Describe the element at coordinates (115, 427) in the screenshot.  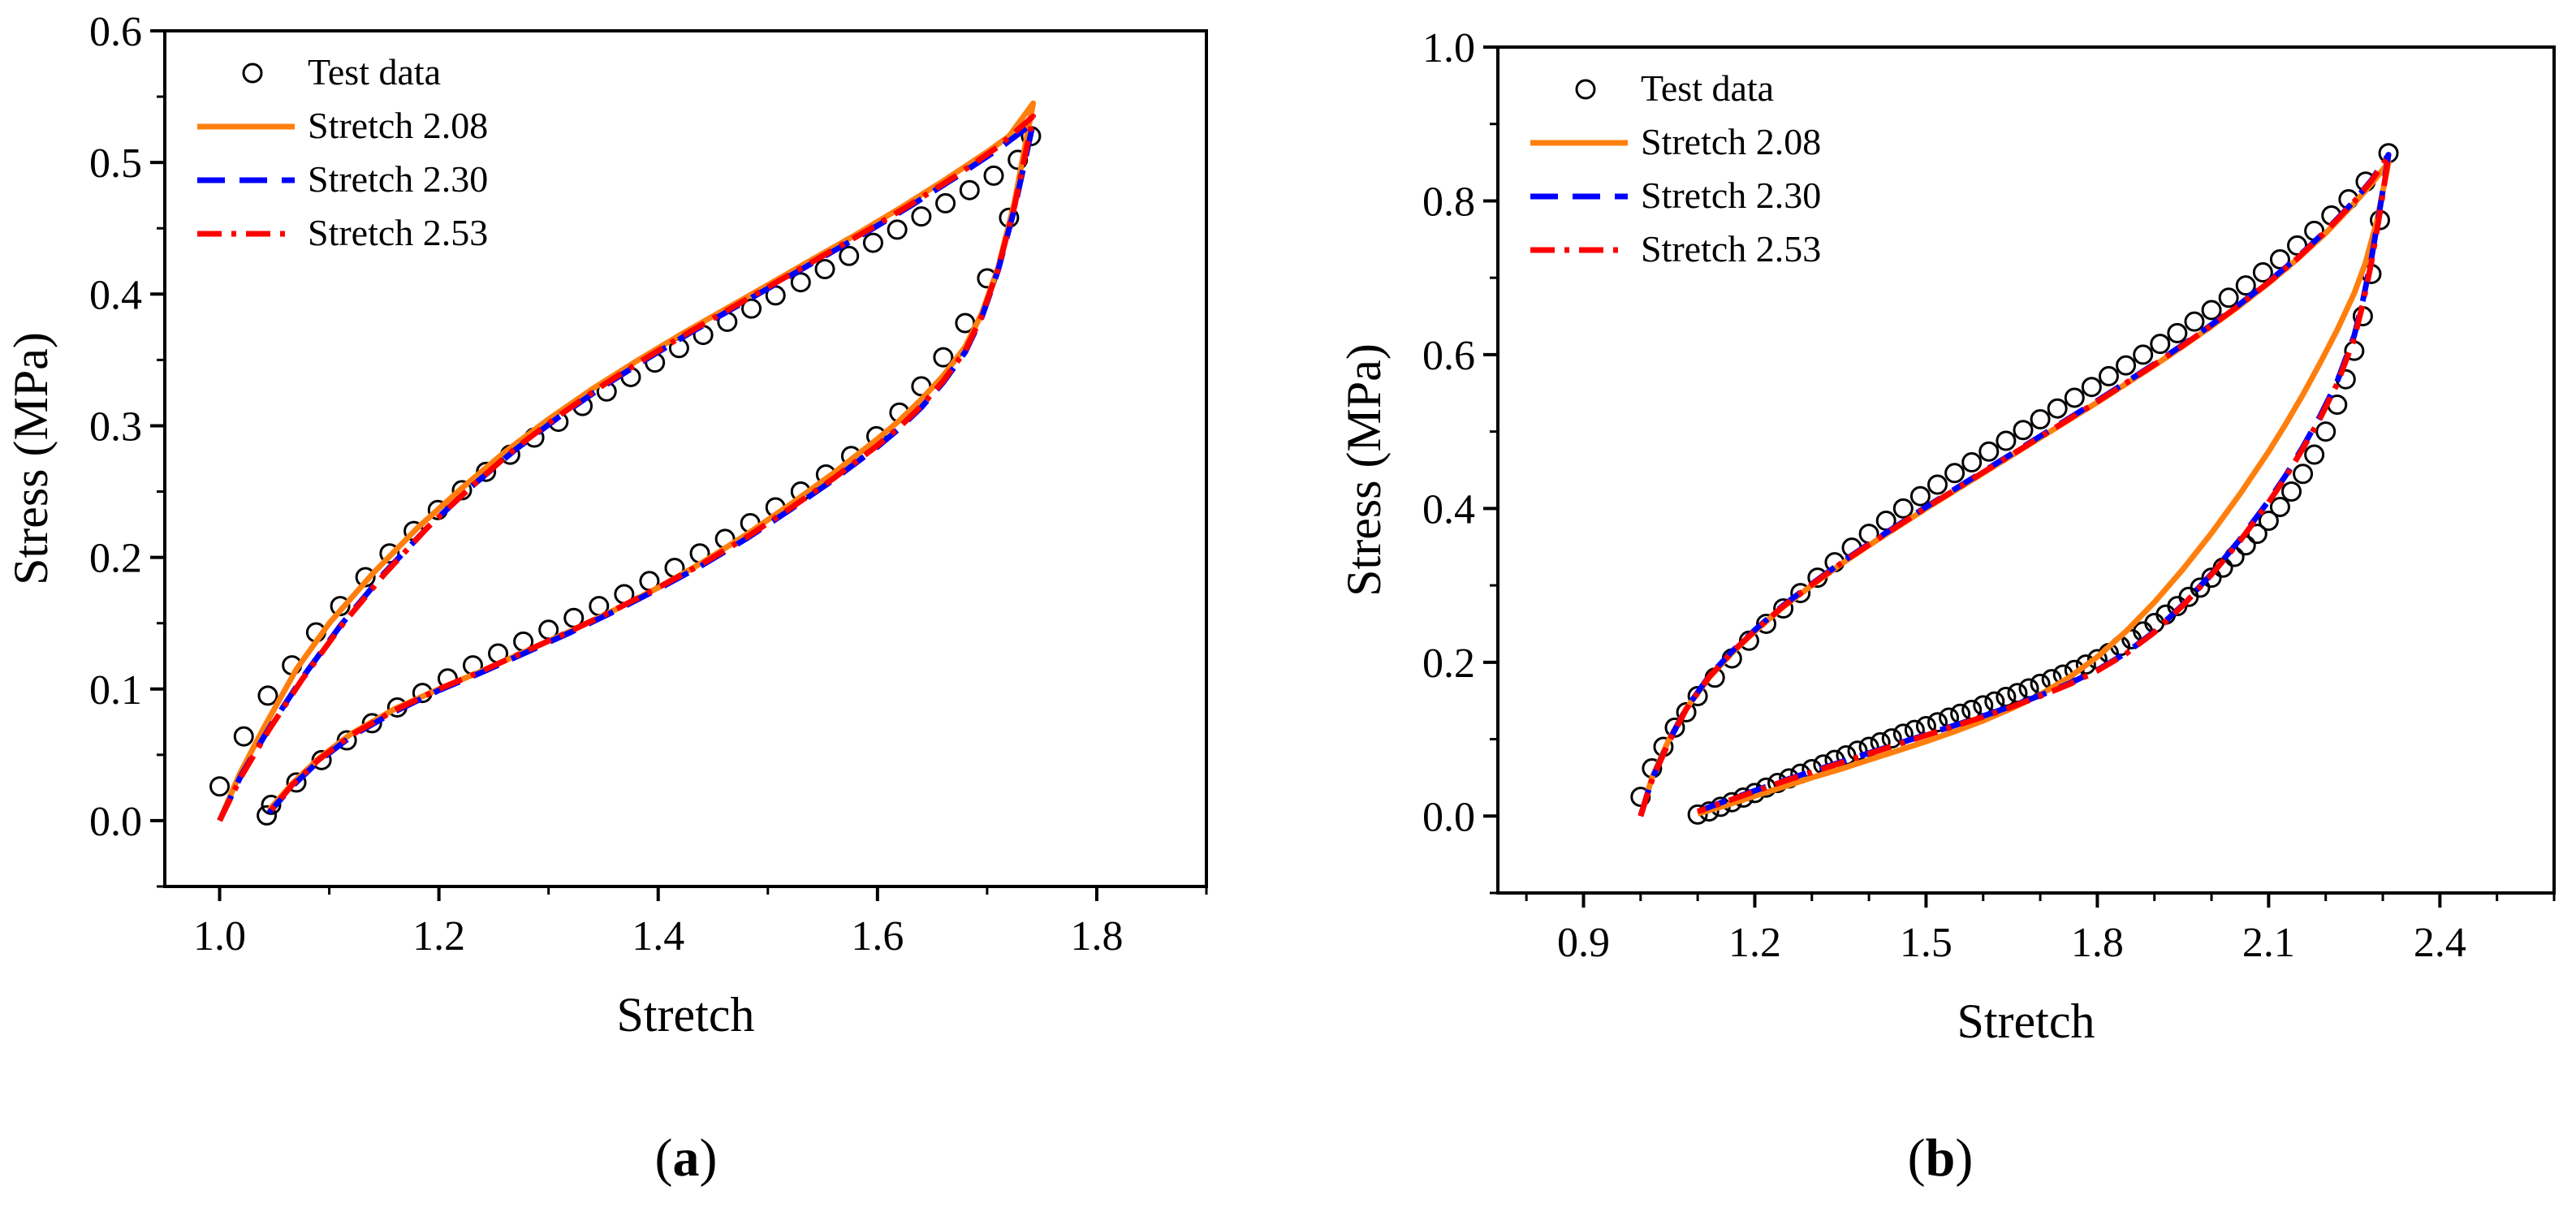
I see `y-tick-label: 0.3` at that location.